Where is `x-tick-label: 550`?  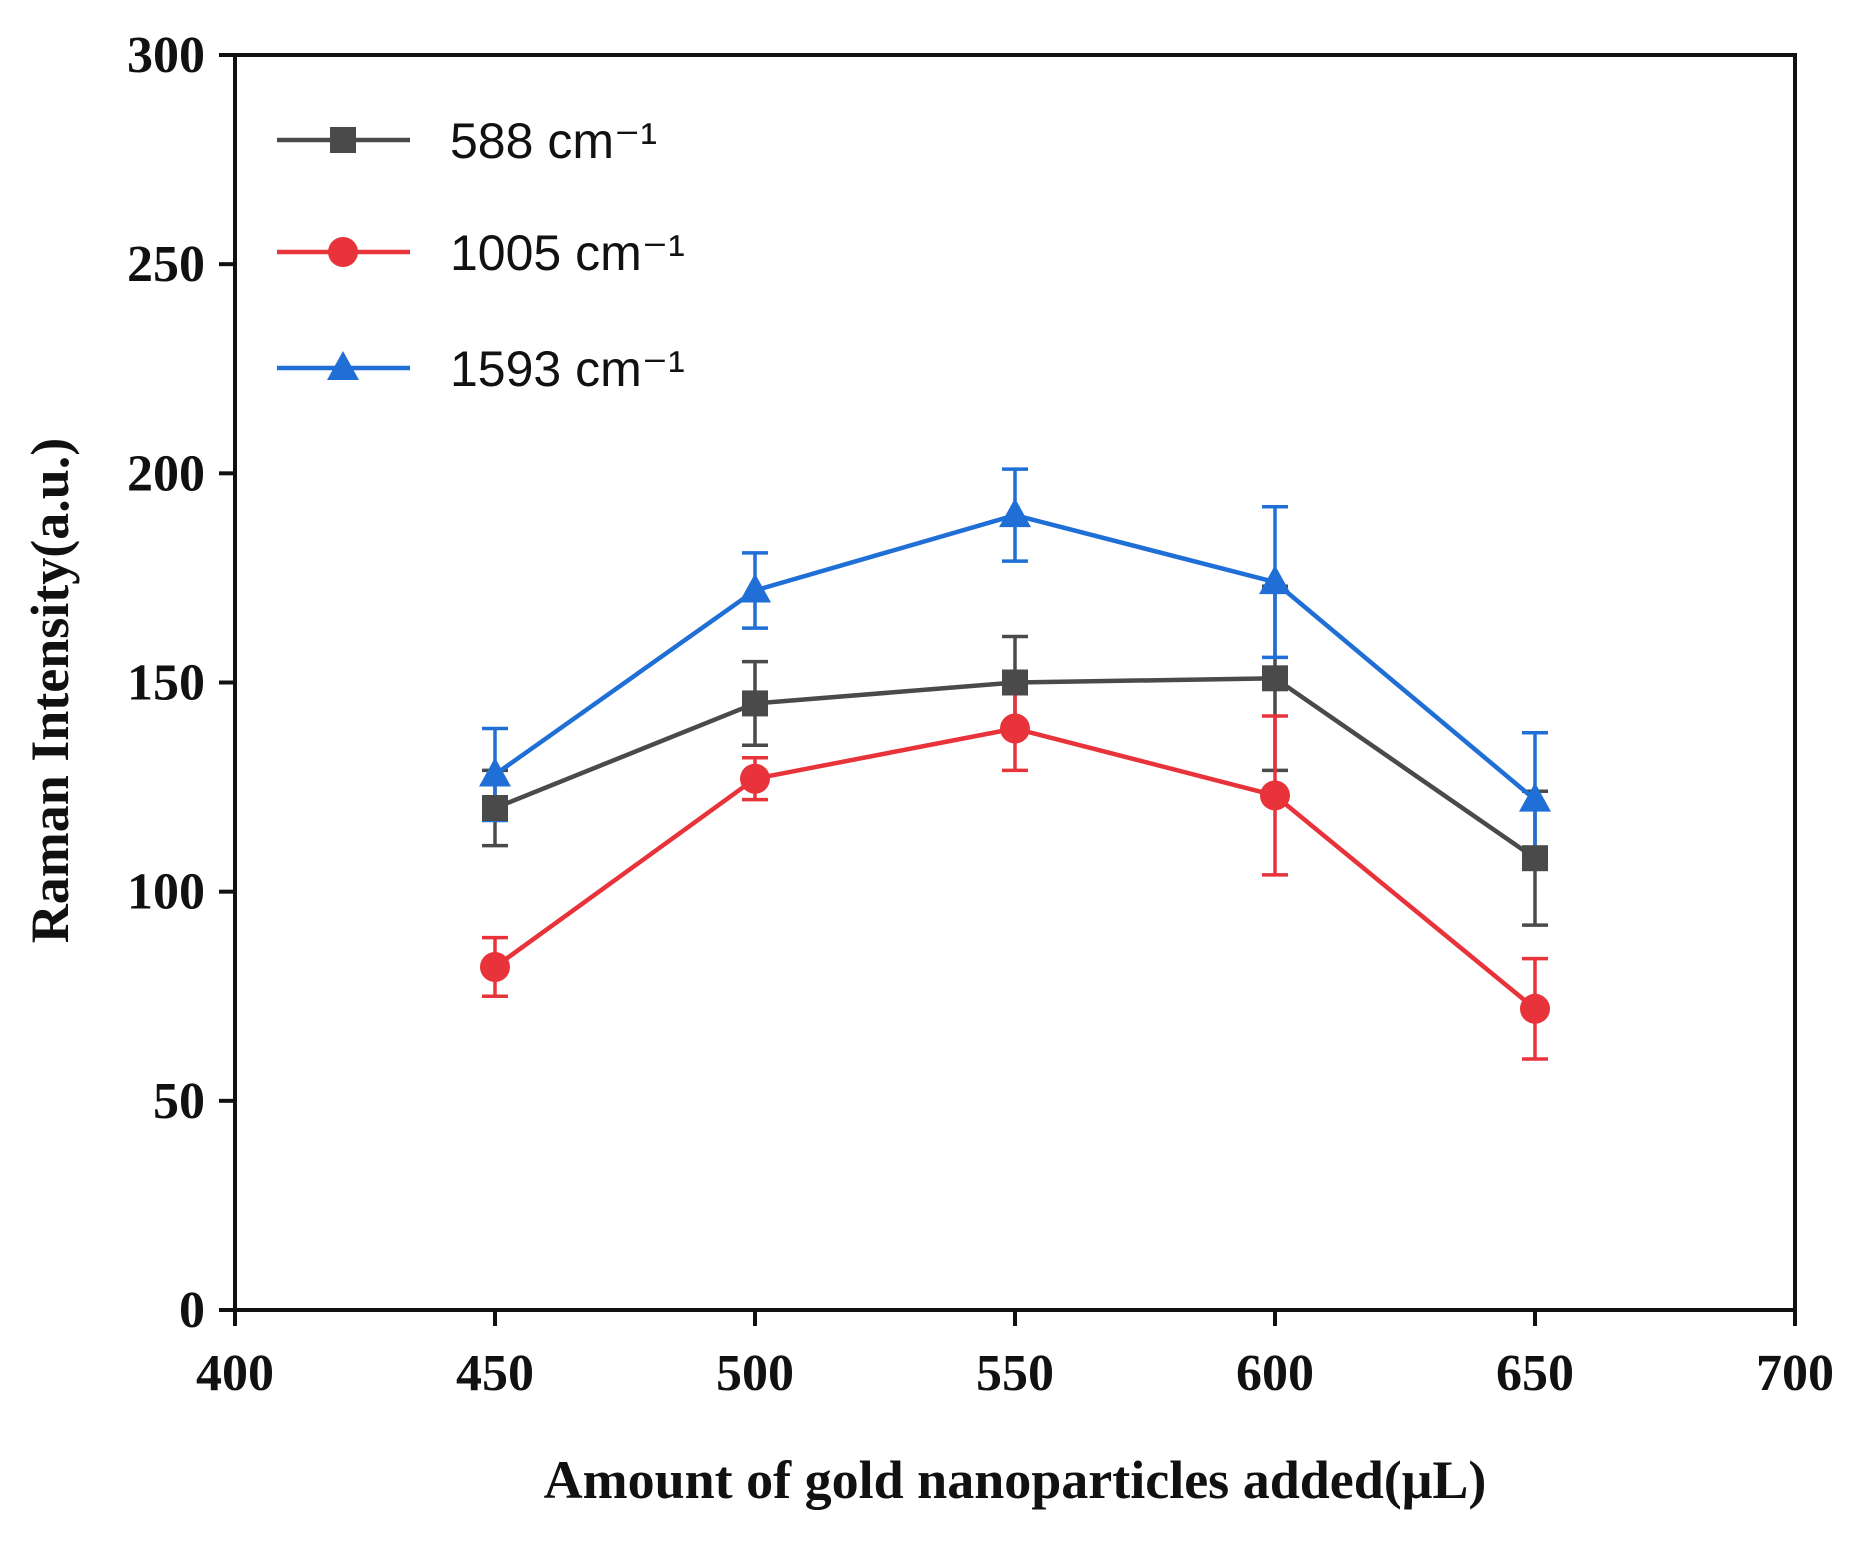
x-tick-label: 550 is located at coordinates (1015, 1373).